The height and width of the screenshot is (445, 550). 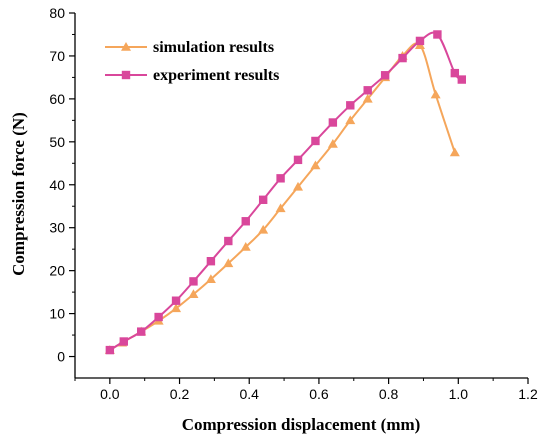 I want to click on x-tick-label: 1.2, so click(x=528, y=394).